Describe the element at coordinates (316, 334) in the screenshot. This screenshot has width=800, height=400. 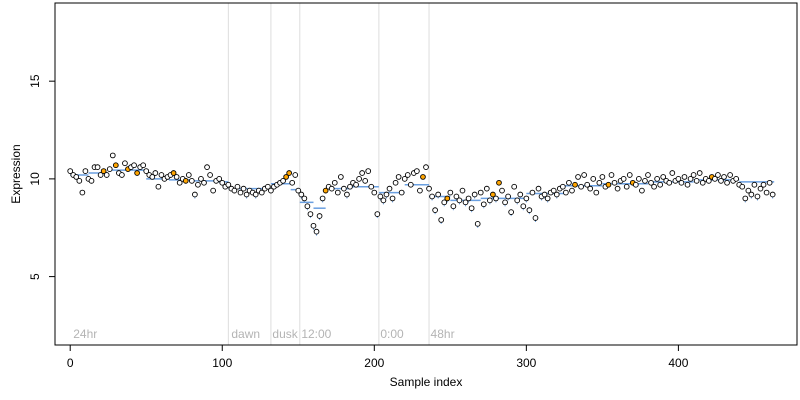
I see `annotation-label: 12:00` at that location.